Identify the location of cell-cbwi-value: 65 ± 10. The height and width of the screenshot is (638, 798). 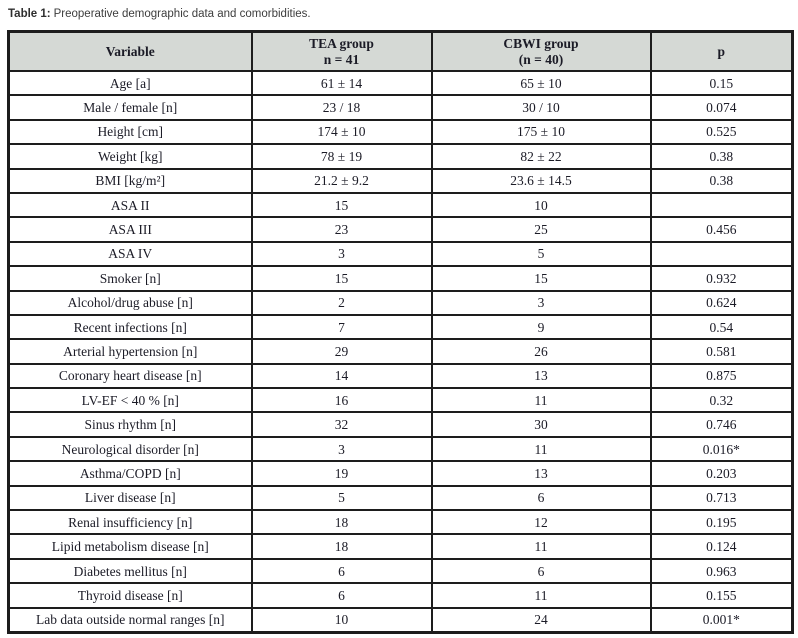
(541, 83).